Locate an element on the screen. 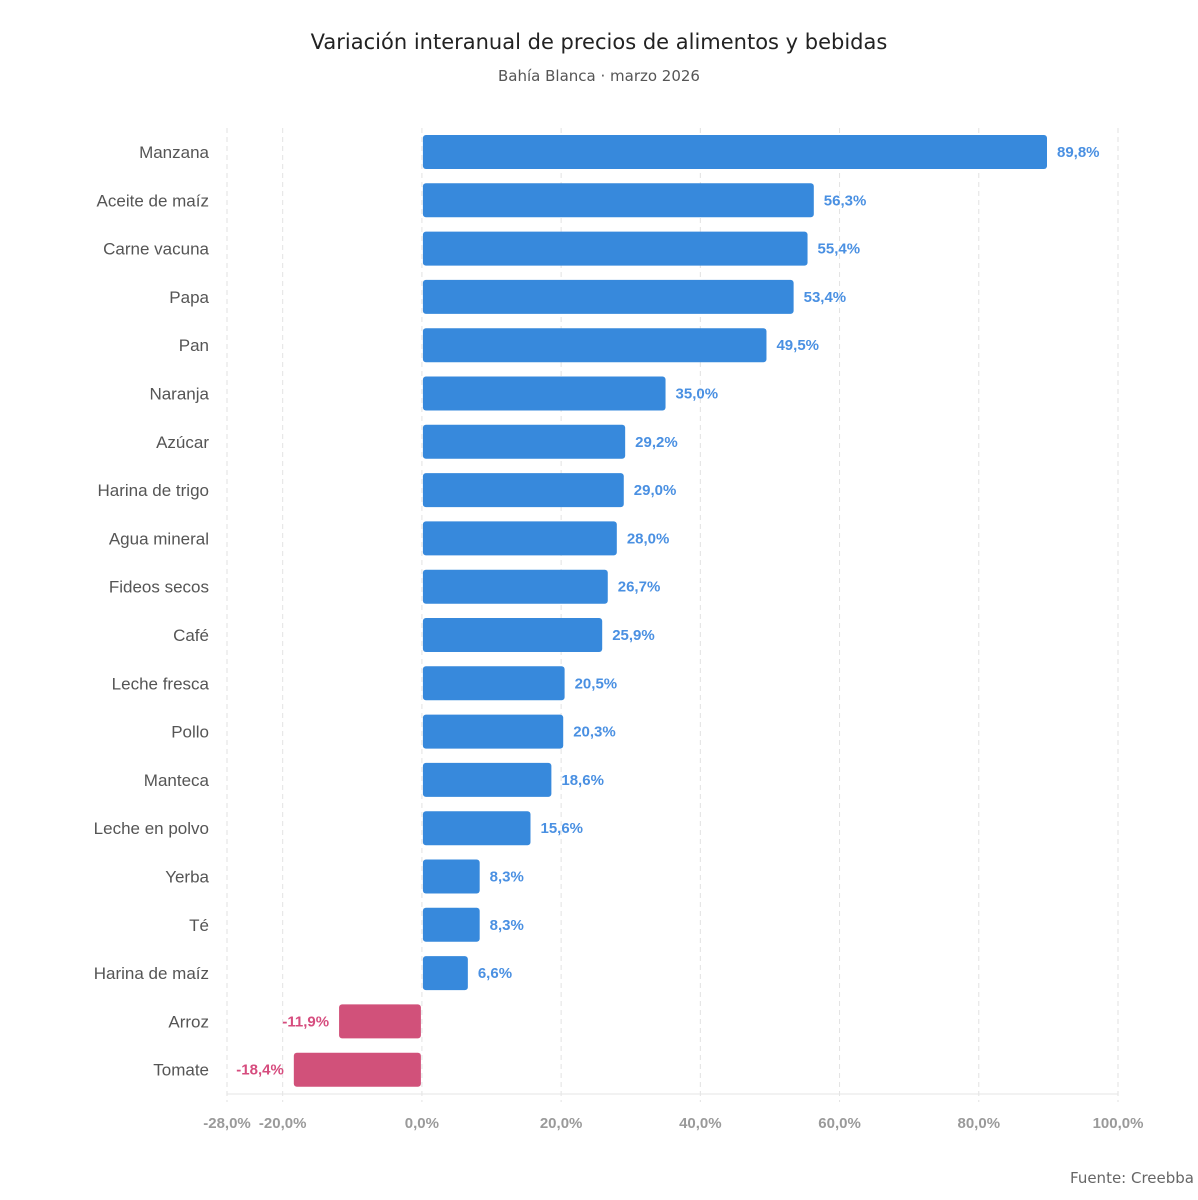  bar-harina-de-maíz is located at coordinates (445, 973).